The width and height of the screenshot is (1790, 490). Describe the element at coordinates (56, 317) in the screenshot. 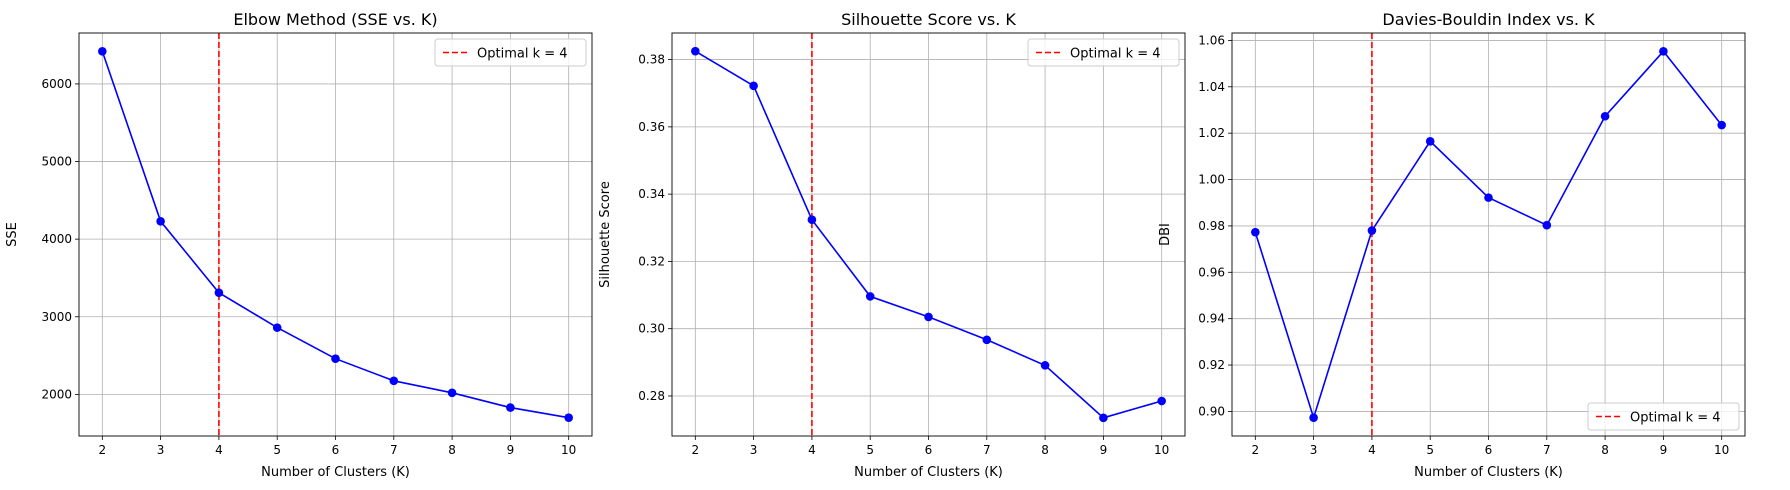

I see `y-tick-label: 3000` at that location.